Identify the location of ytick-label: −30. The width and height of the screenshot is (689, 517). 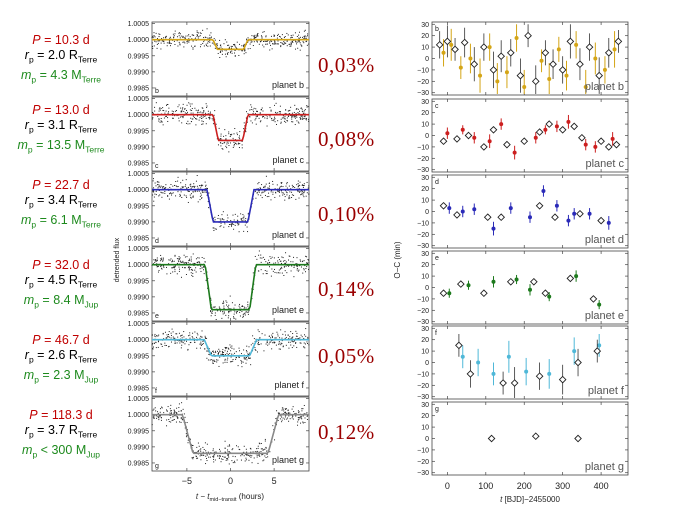
(423, 170).